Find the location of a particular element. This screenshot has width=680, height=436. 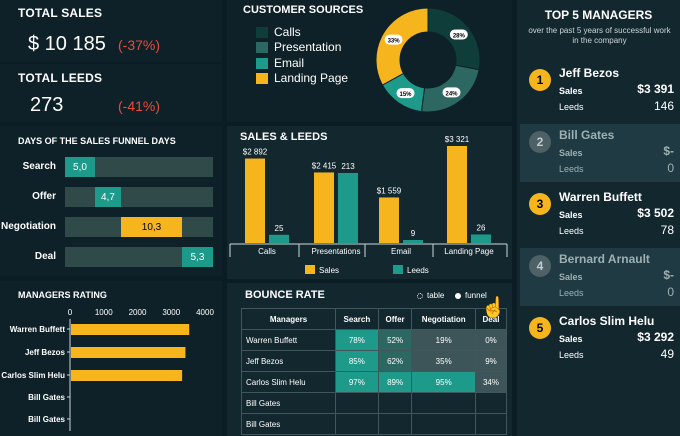

legend-label: Sales is located at coordinates (329, 270).